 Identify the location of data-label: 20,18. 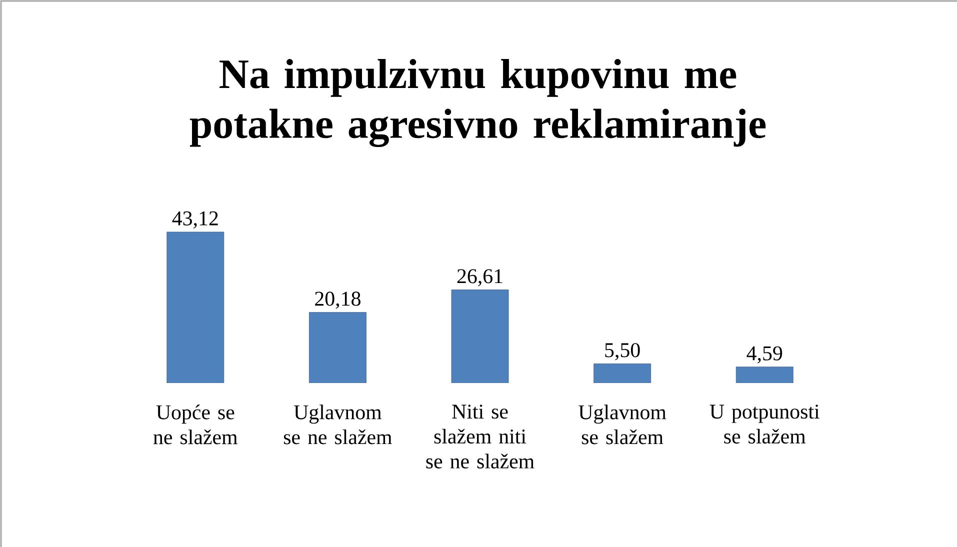
(337, 300).